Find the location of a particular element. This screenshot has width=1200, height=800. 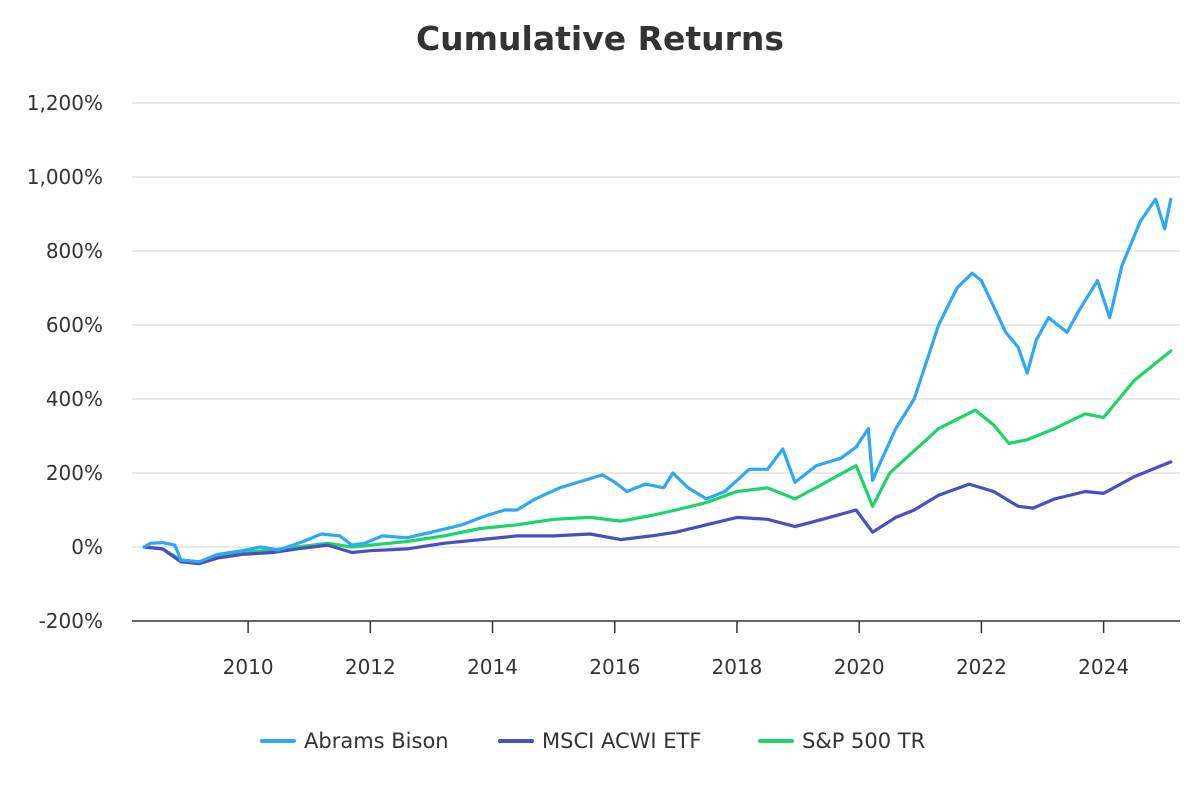

y-tick-label: 400% is located at coordinates (74, 399).